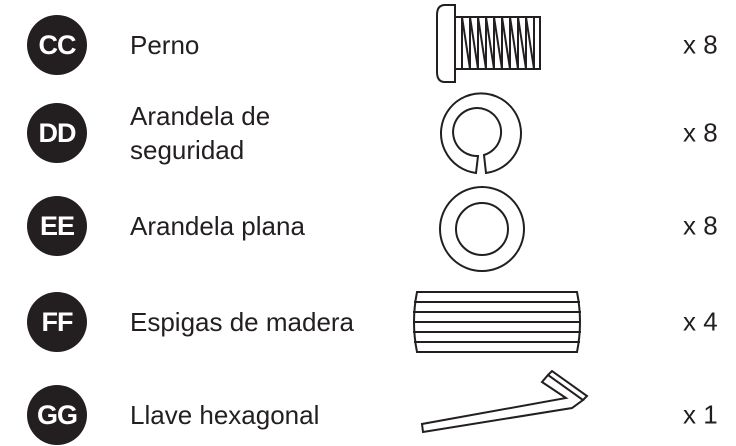 The image size is (736, 446). What do you see at coordinates (242, 322) in the screenshot?
I see `item-name: Espigas de madera` at bounding box center [242, 322].